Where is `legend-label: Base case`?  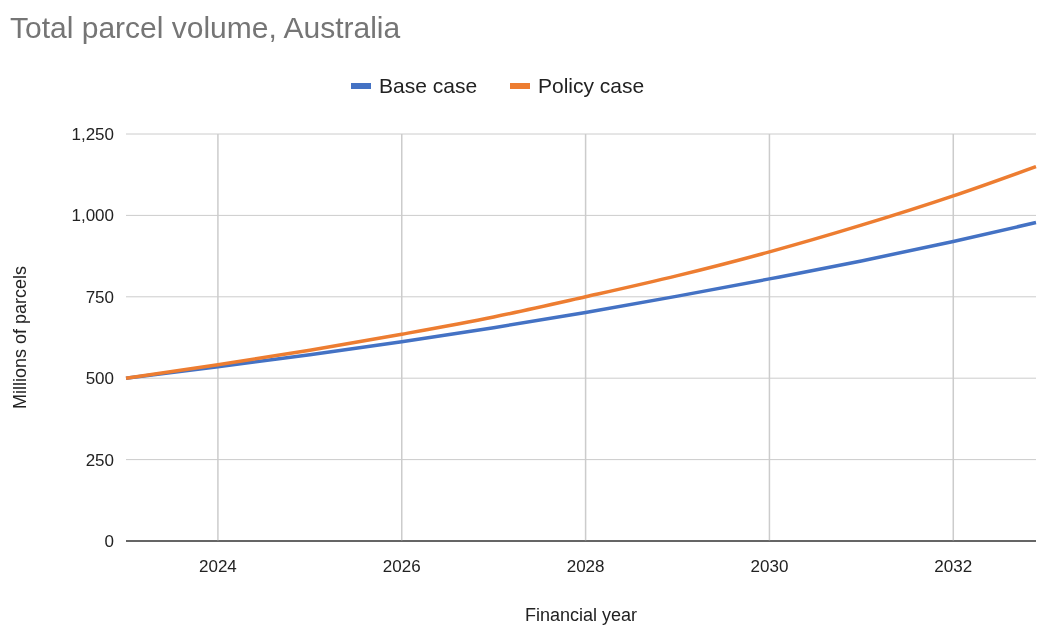
legend-label: Base case is located at coordinates (428, 85).